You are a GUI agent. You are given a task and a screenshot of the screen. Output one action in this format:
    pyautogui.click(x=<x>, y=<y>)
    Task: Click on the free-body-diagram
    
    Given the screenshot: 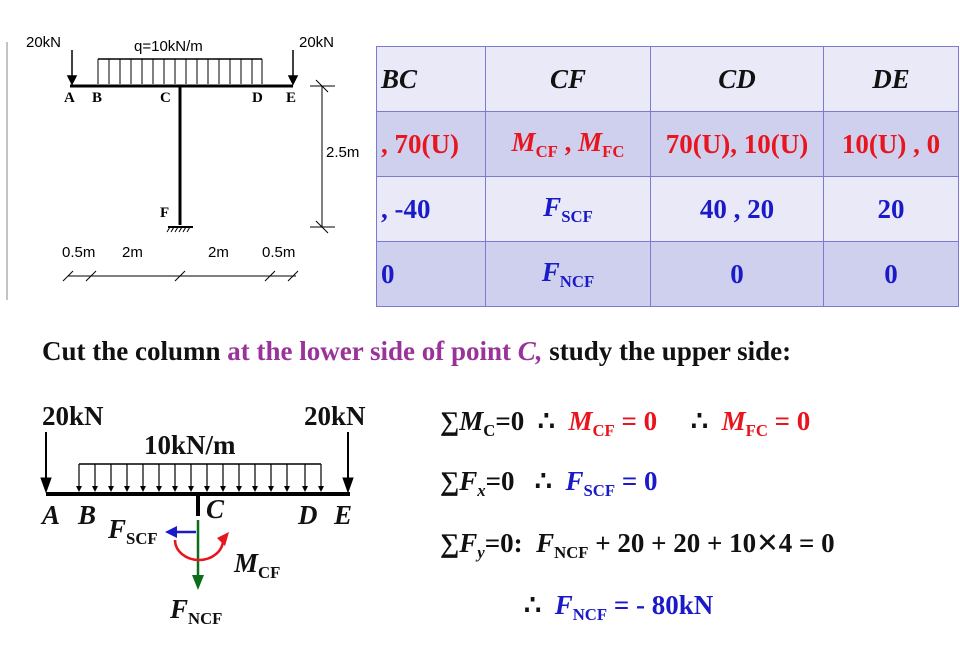 What is the action you would take?
    pyautogui.click(x=197, y=511)
    